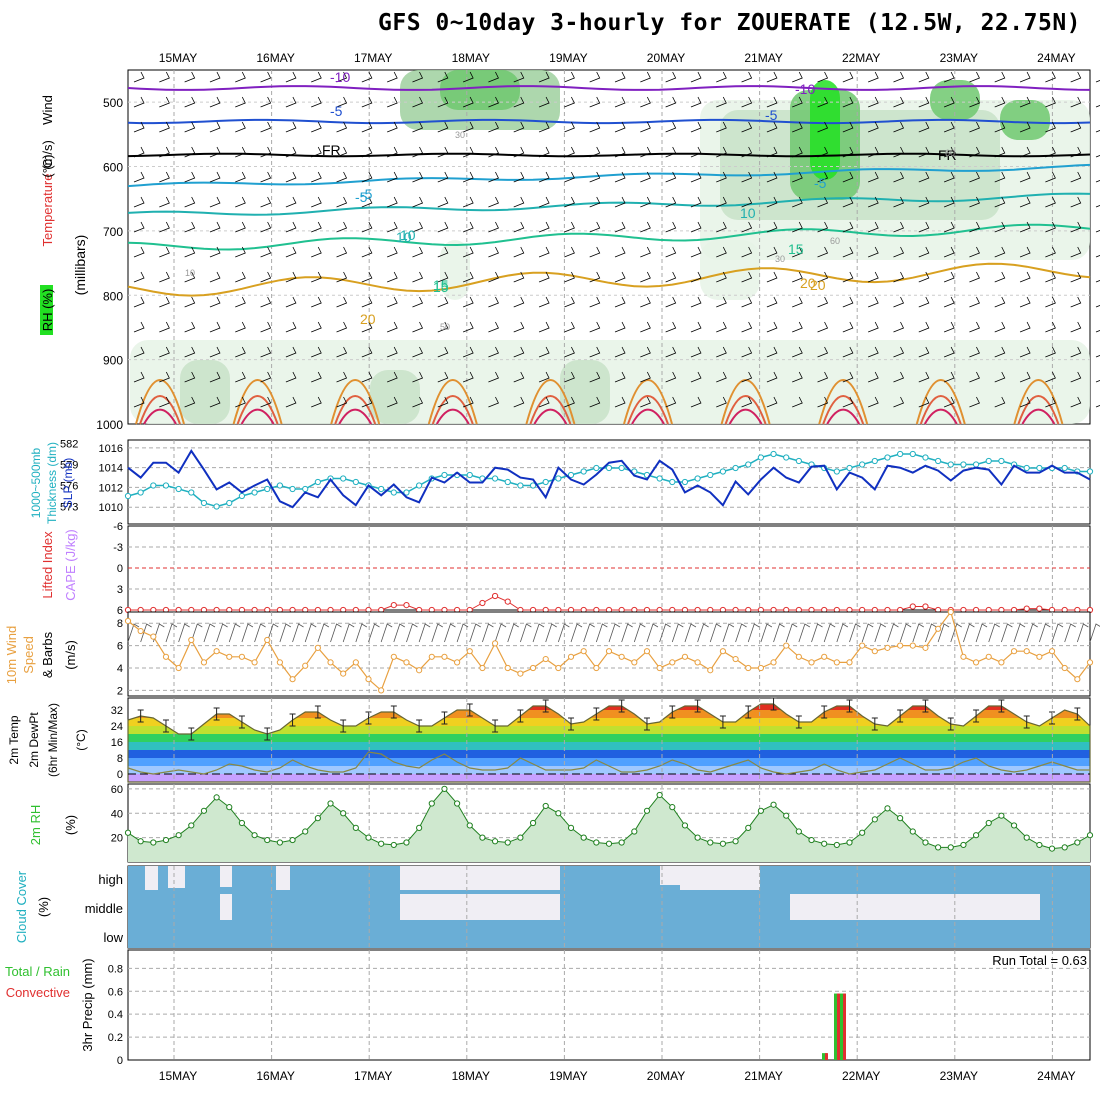 Image resolution: width=1100 pixels, height=1100 pixels. Describe the element at coordinates (609, 770) in the screenshot. I see `temp-band` at that location.